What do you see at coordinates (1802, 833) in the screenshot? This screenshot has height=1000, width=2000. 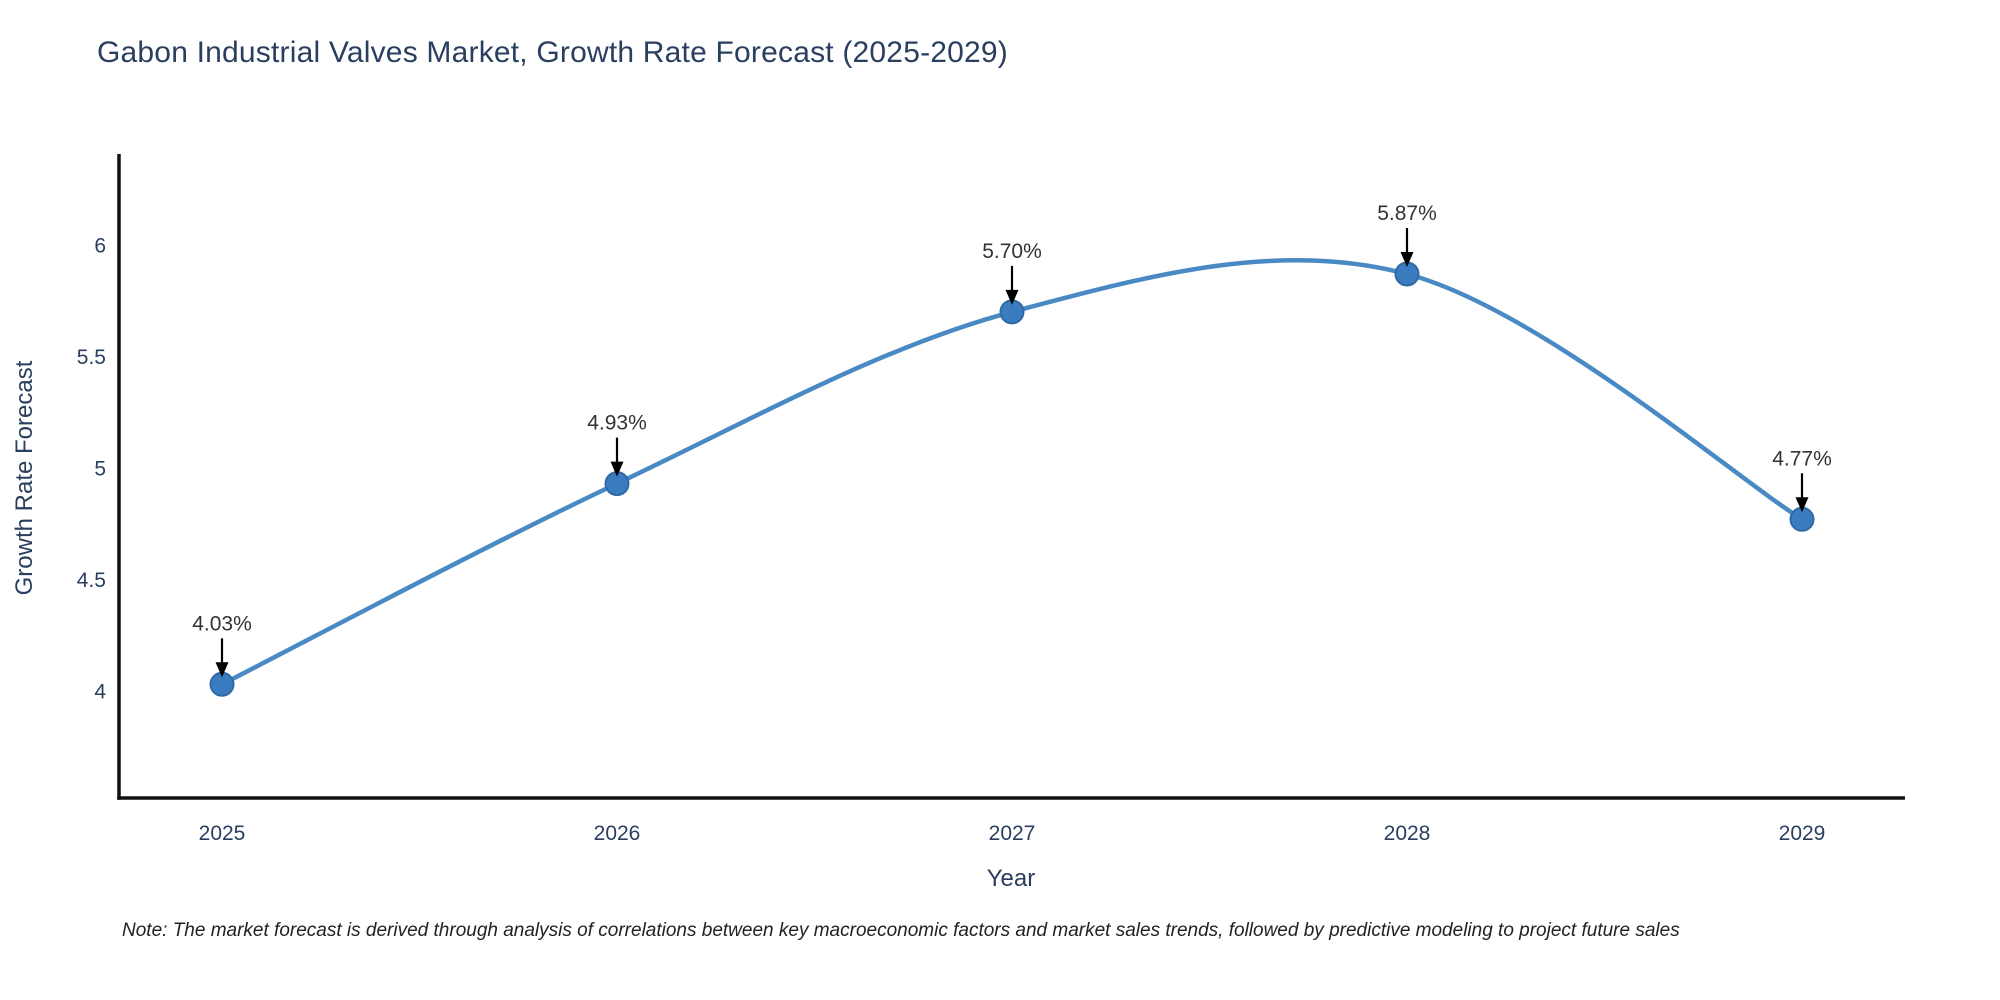 I see `x-tick-label: 2029` at bounding box center [1802, 833].